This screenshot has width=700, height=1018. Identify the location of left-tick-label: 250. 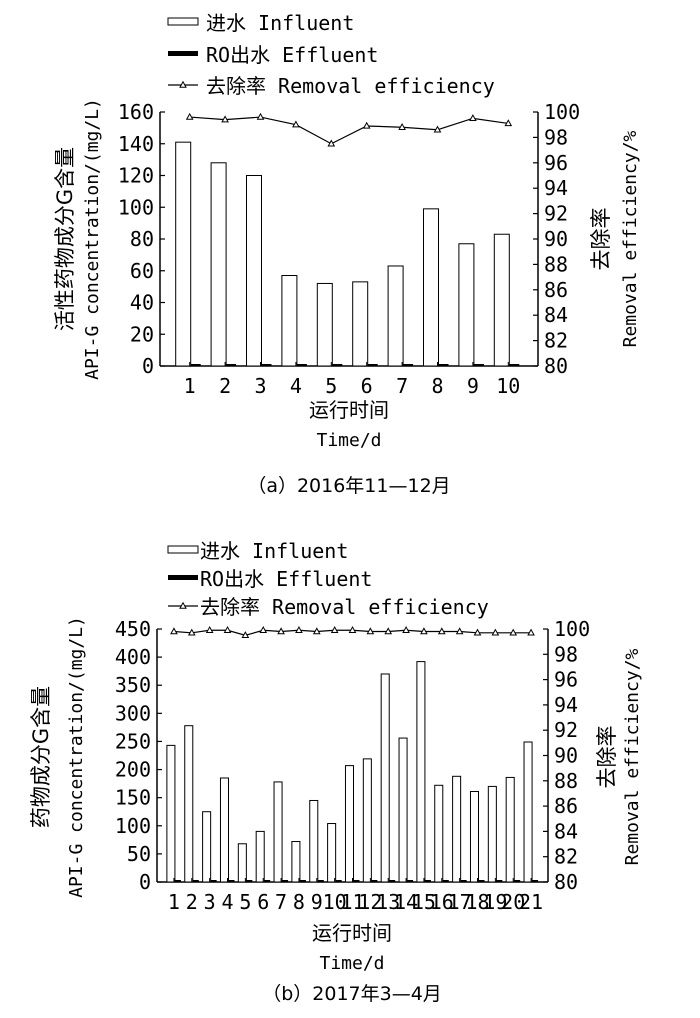
(133, 741).